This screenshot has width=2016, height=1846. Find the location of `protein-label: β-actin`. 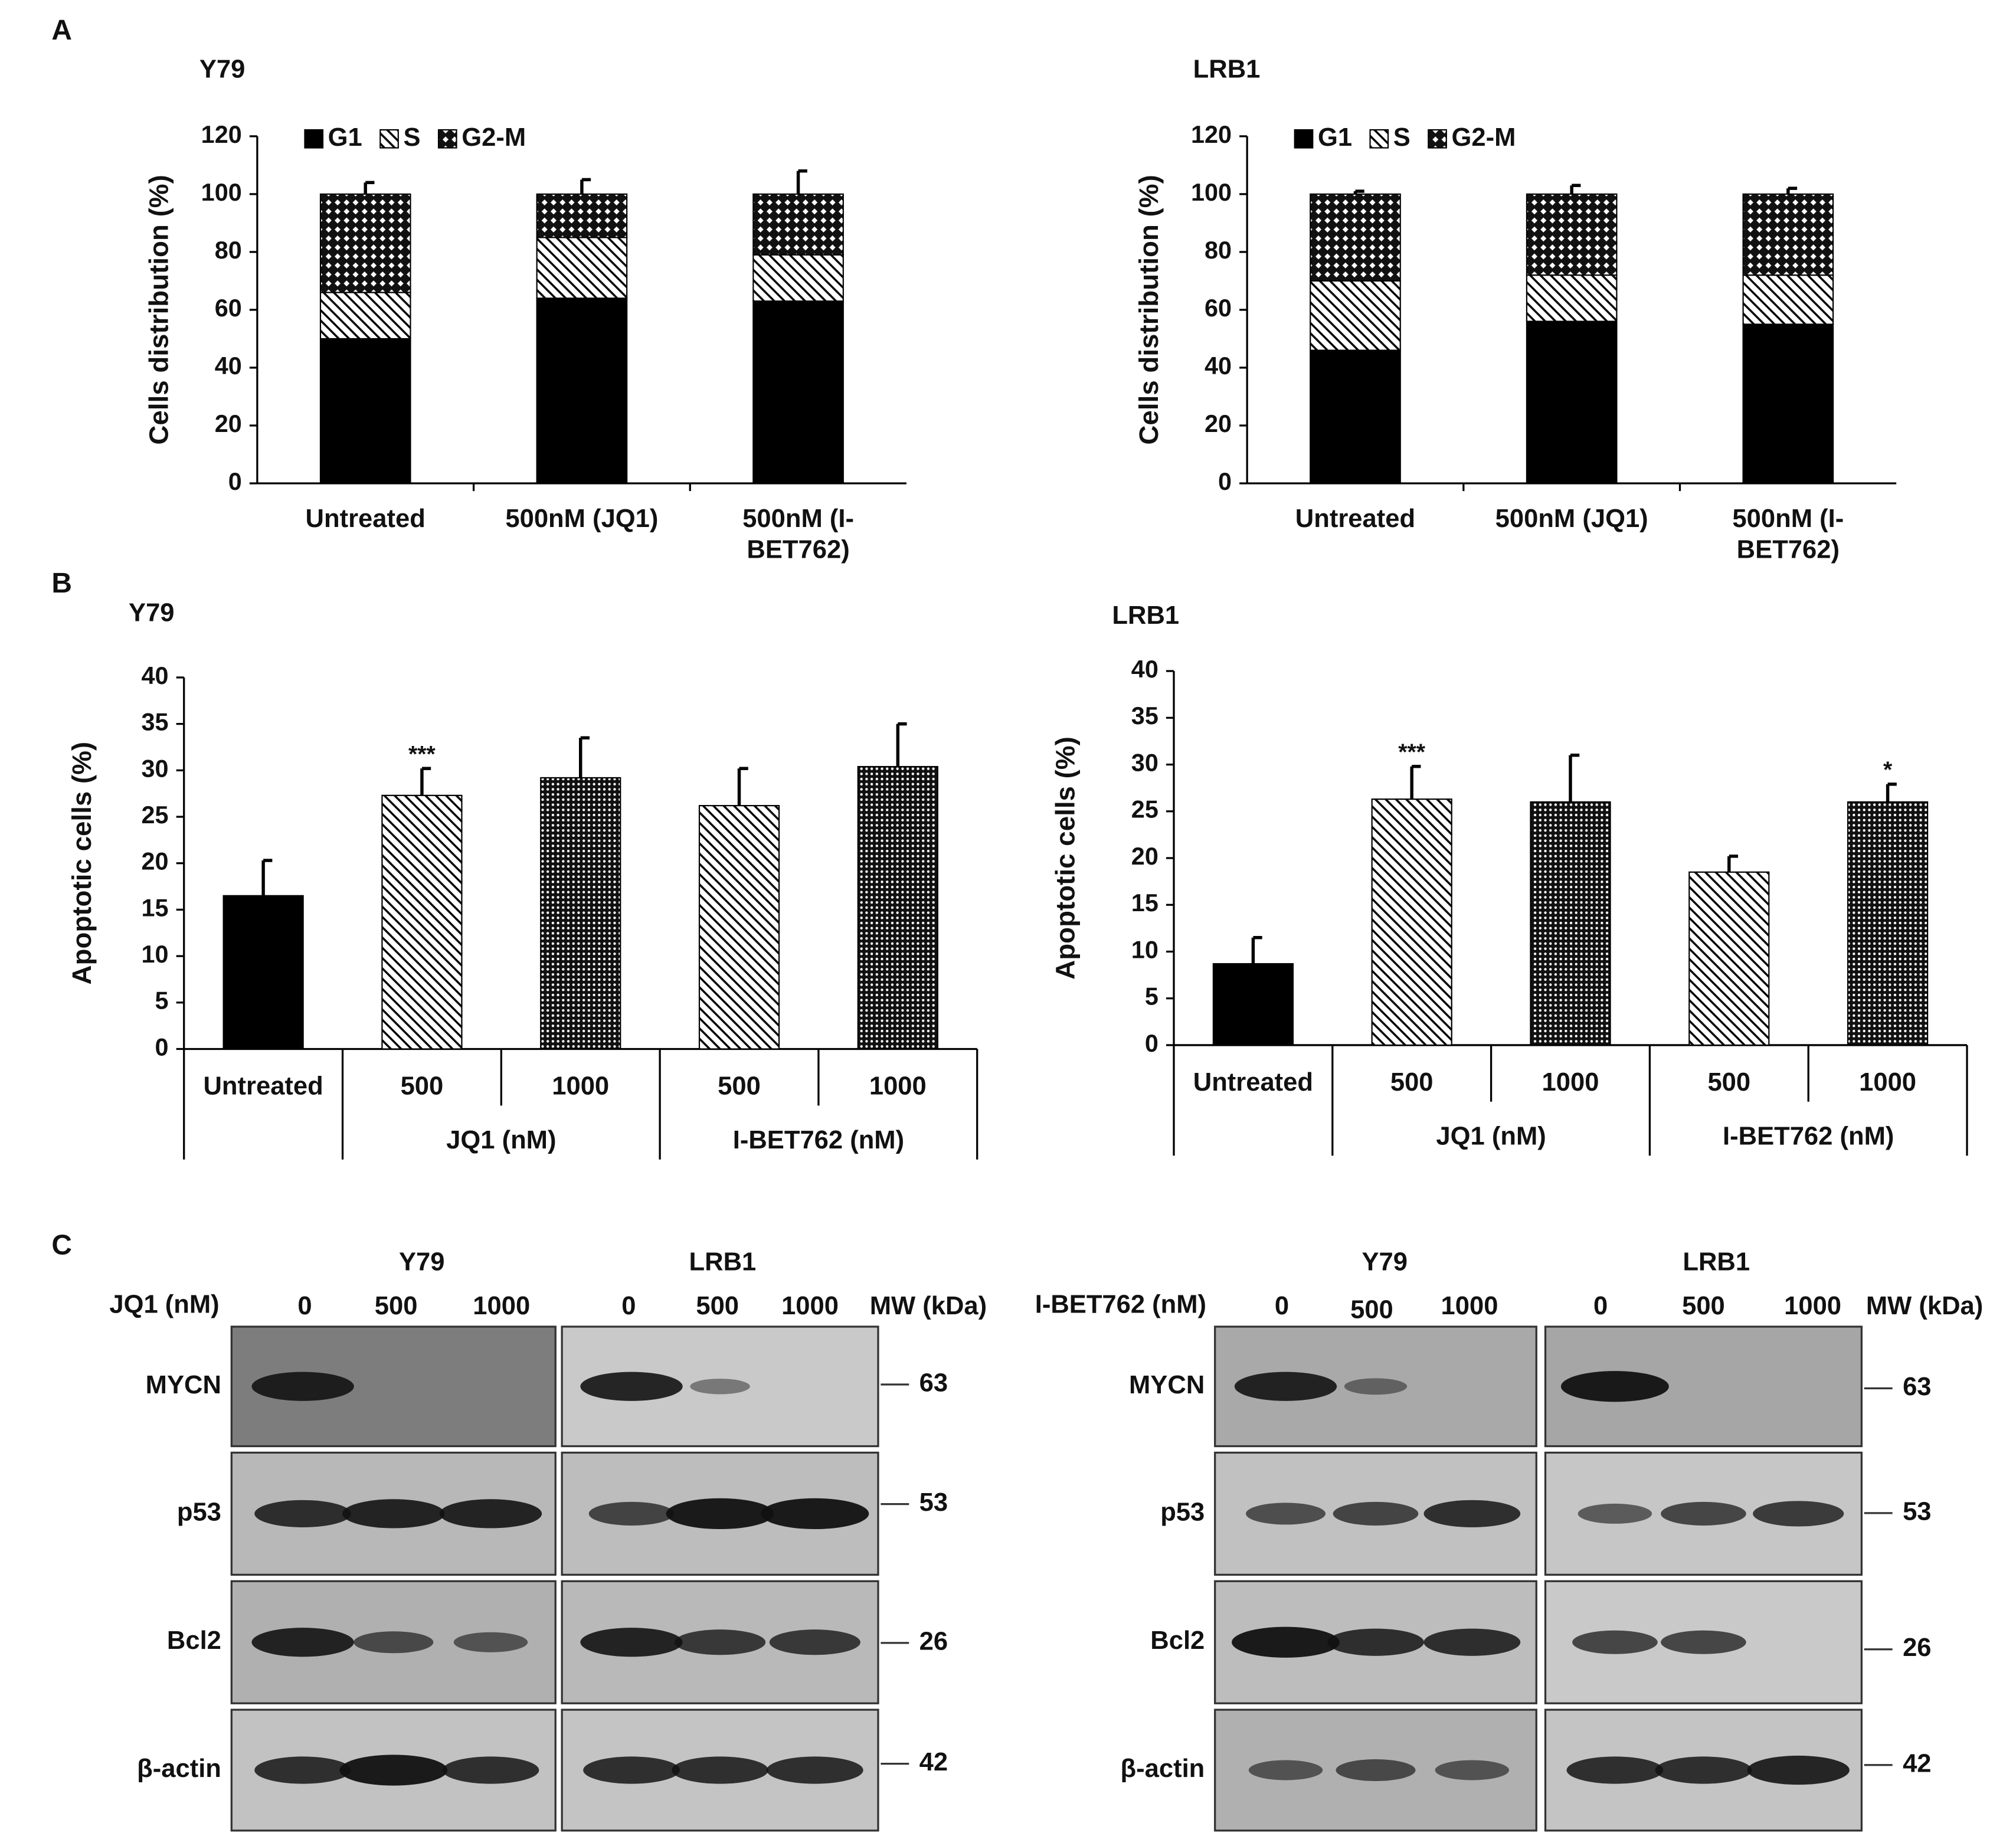

protein-label: β-actin is located at coordinates (179, 1769).